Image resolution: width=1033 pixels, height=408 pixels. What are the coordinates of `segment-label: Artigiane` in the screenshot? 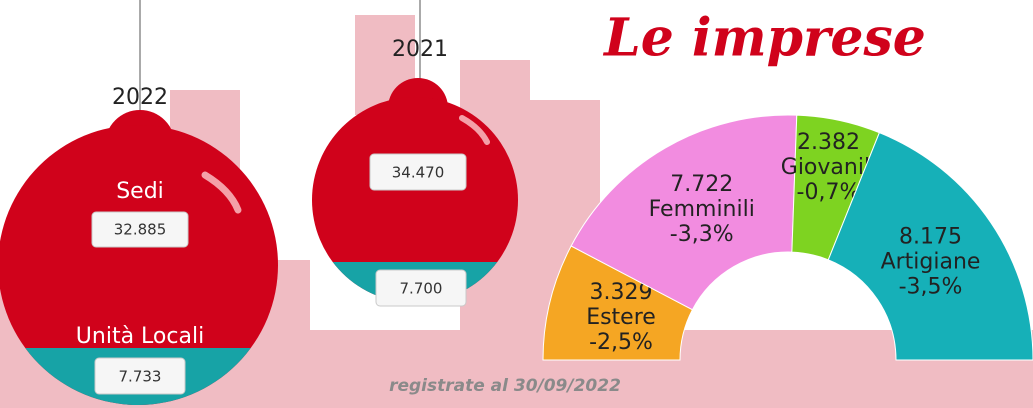 It's located at (931, 262).